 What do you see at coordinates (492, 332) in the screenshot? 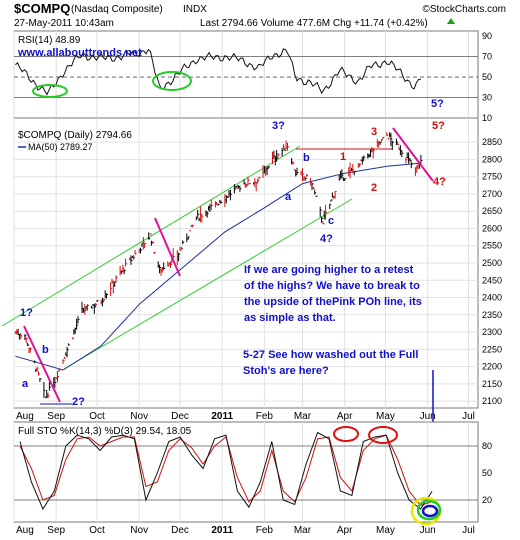
I see `price-tick-label: 2300` at bounding box center [492, 332].